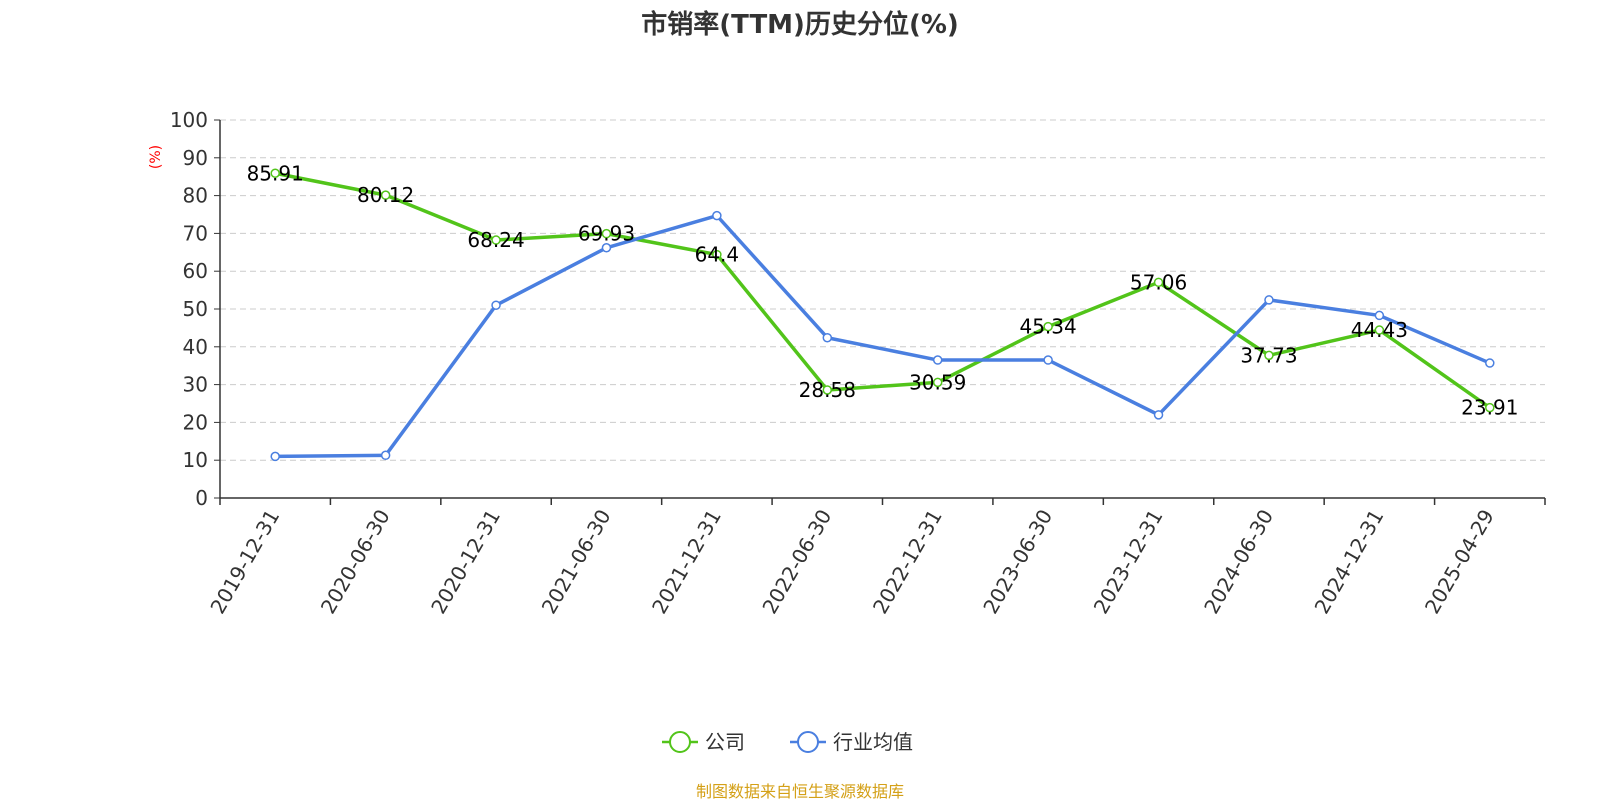 This screenshot has width=1600, height=800. I want to click on y-tick-label: 90, so click(195, 158).